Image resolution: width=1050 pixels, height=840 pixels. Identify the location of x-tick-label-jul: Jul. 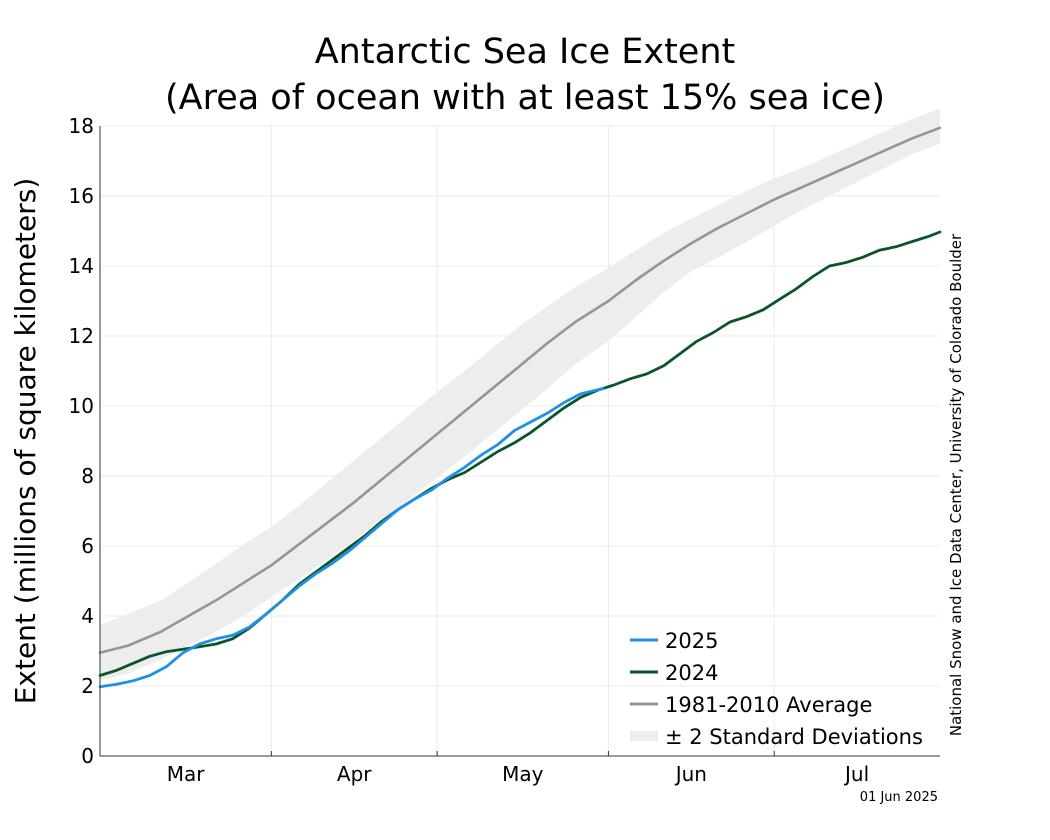
(856, 774).